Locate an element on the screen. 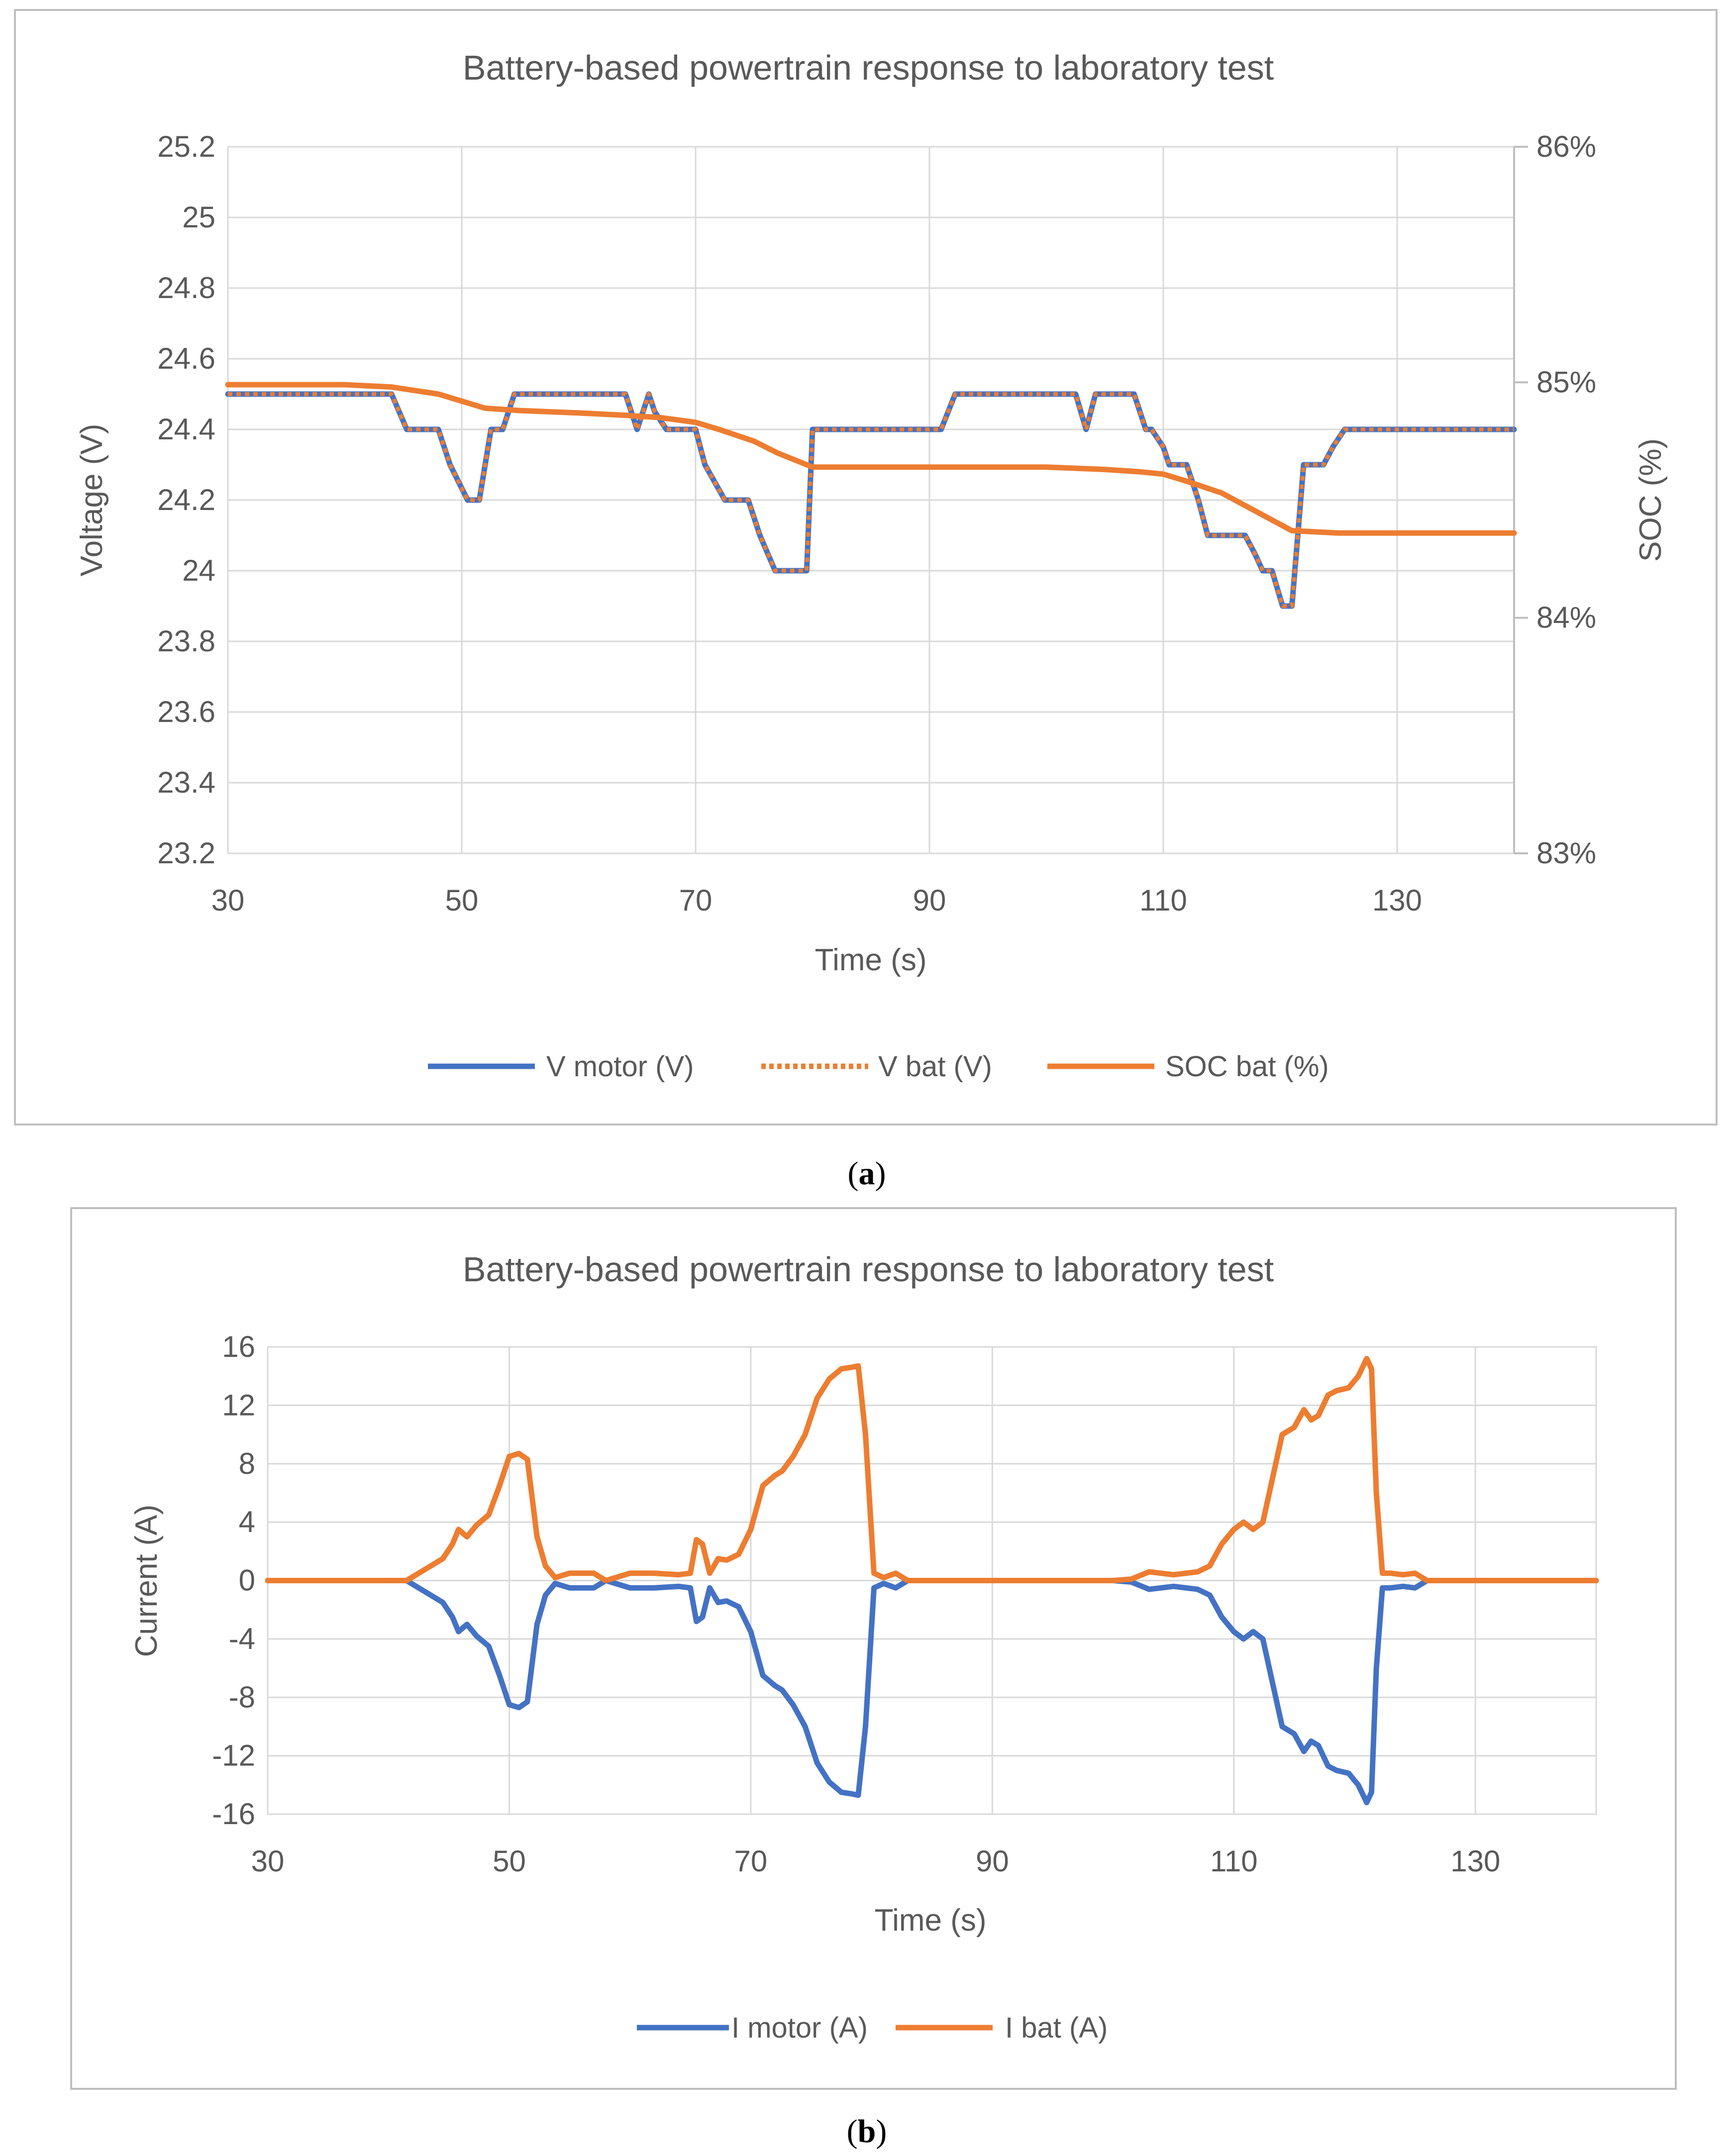 Image resolution: width=1732 pixels, height=2156 pixels. caption-b: (b) is located at coordinates (867, 2132).